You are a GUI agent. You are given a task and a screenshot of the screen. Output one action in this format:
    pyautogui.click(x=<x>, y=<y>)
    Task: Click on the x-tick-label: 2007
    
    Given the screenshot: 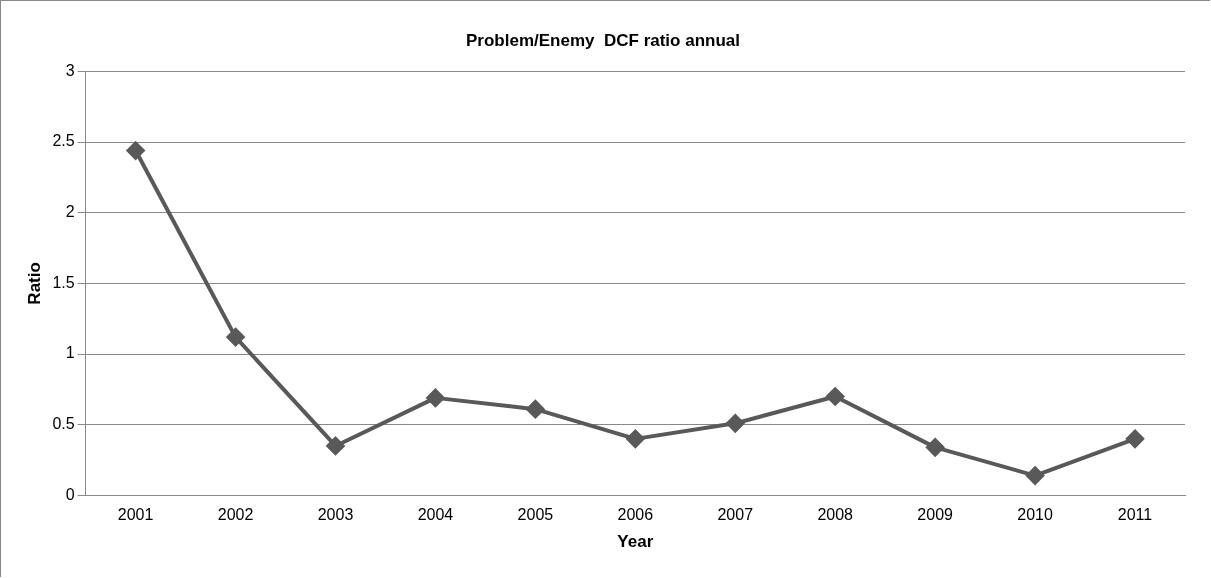 What is the action you would take?
    pyautogui.click(x=735, y=515)
    